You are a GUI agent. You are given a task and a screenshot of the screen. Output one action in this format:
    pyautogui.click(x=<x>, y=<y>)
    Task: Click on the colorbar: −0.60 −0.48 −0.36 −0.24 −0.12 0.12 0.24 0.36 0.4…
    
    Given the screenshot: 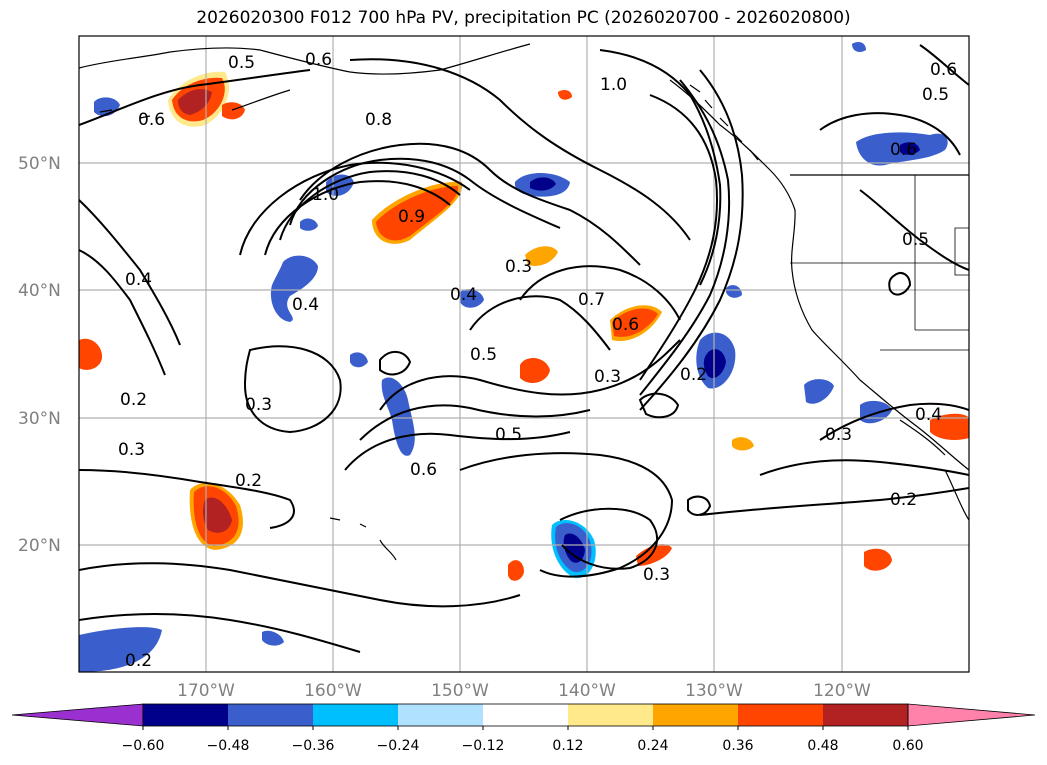 What is the action you would take?
    pyautogui.click(x=523, y=728)
    